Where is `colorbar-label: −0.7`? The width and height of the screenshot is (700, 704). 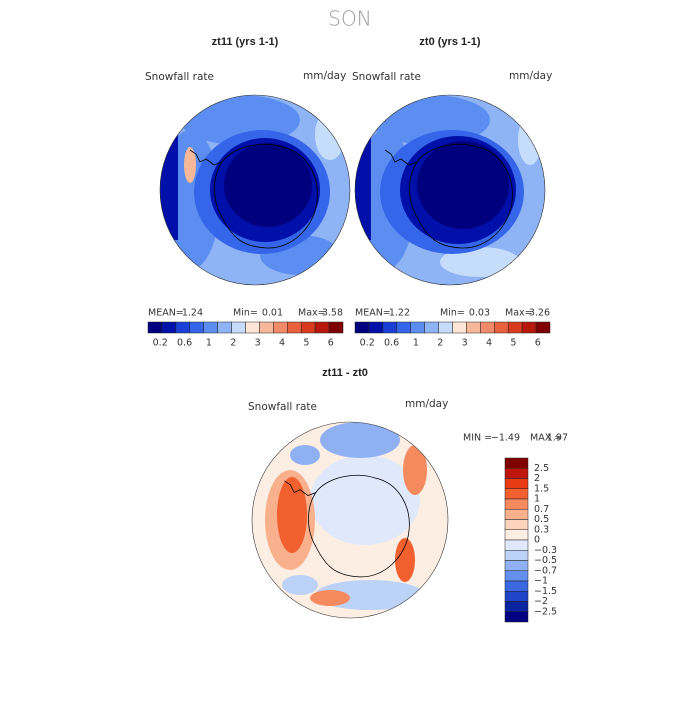 colorbar-label: −0.7 is located at coordinates (545, 570).